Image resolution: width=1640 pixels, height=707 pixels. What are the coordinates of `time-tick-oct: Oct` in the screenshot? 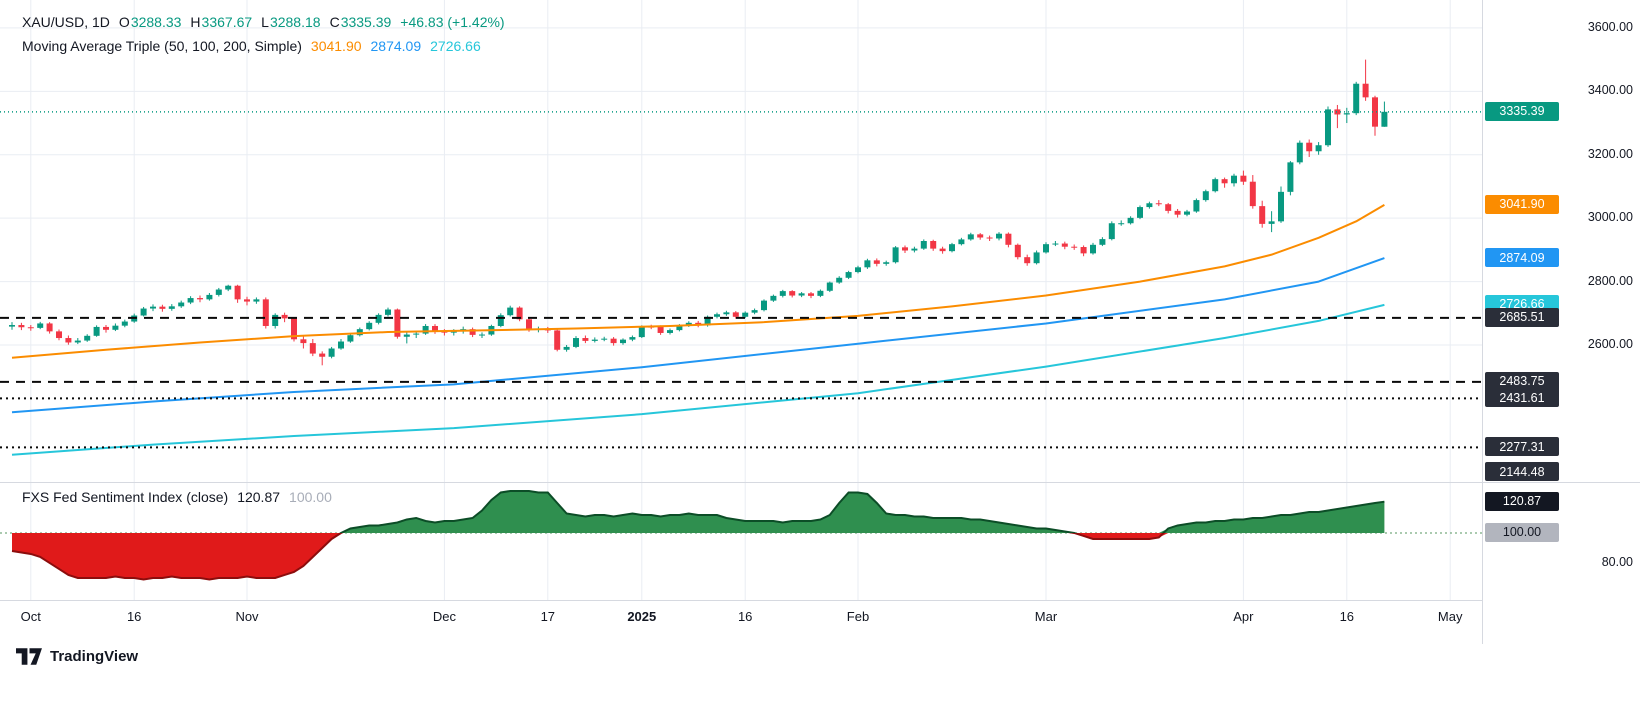 It's located at (30, 616).